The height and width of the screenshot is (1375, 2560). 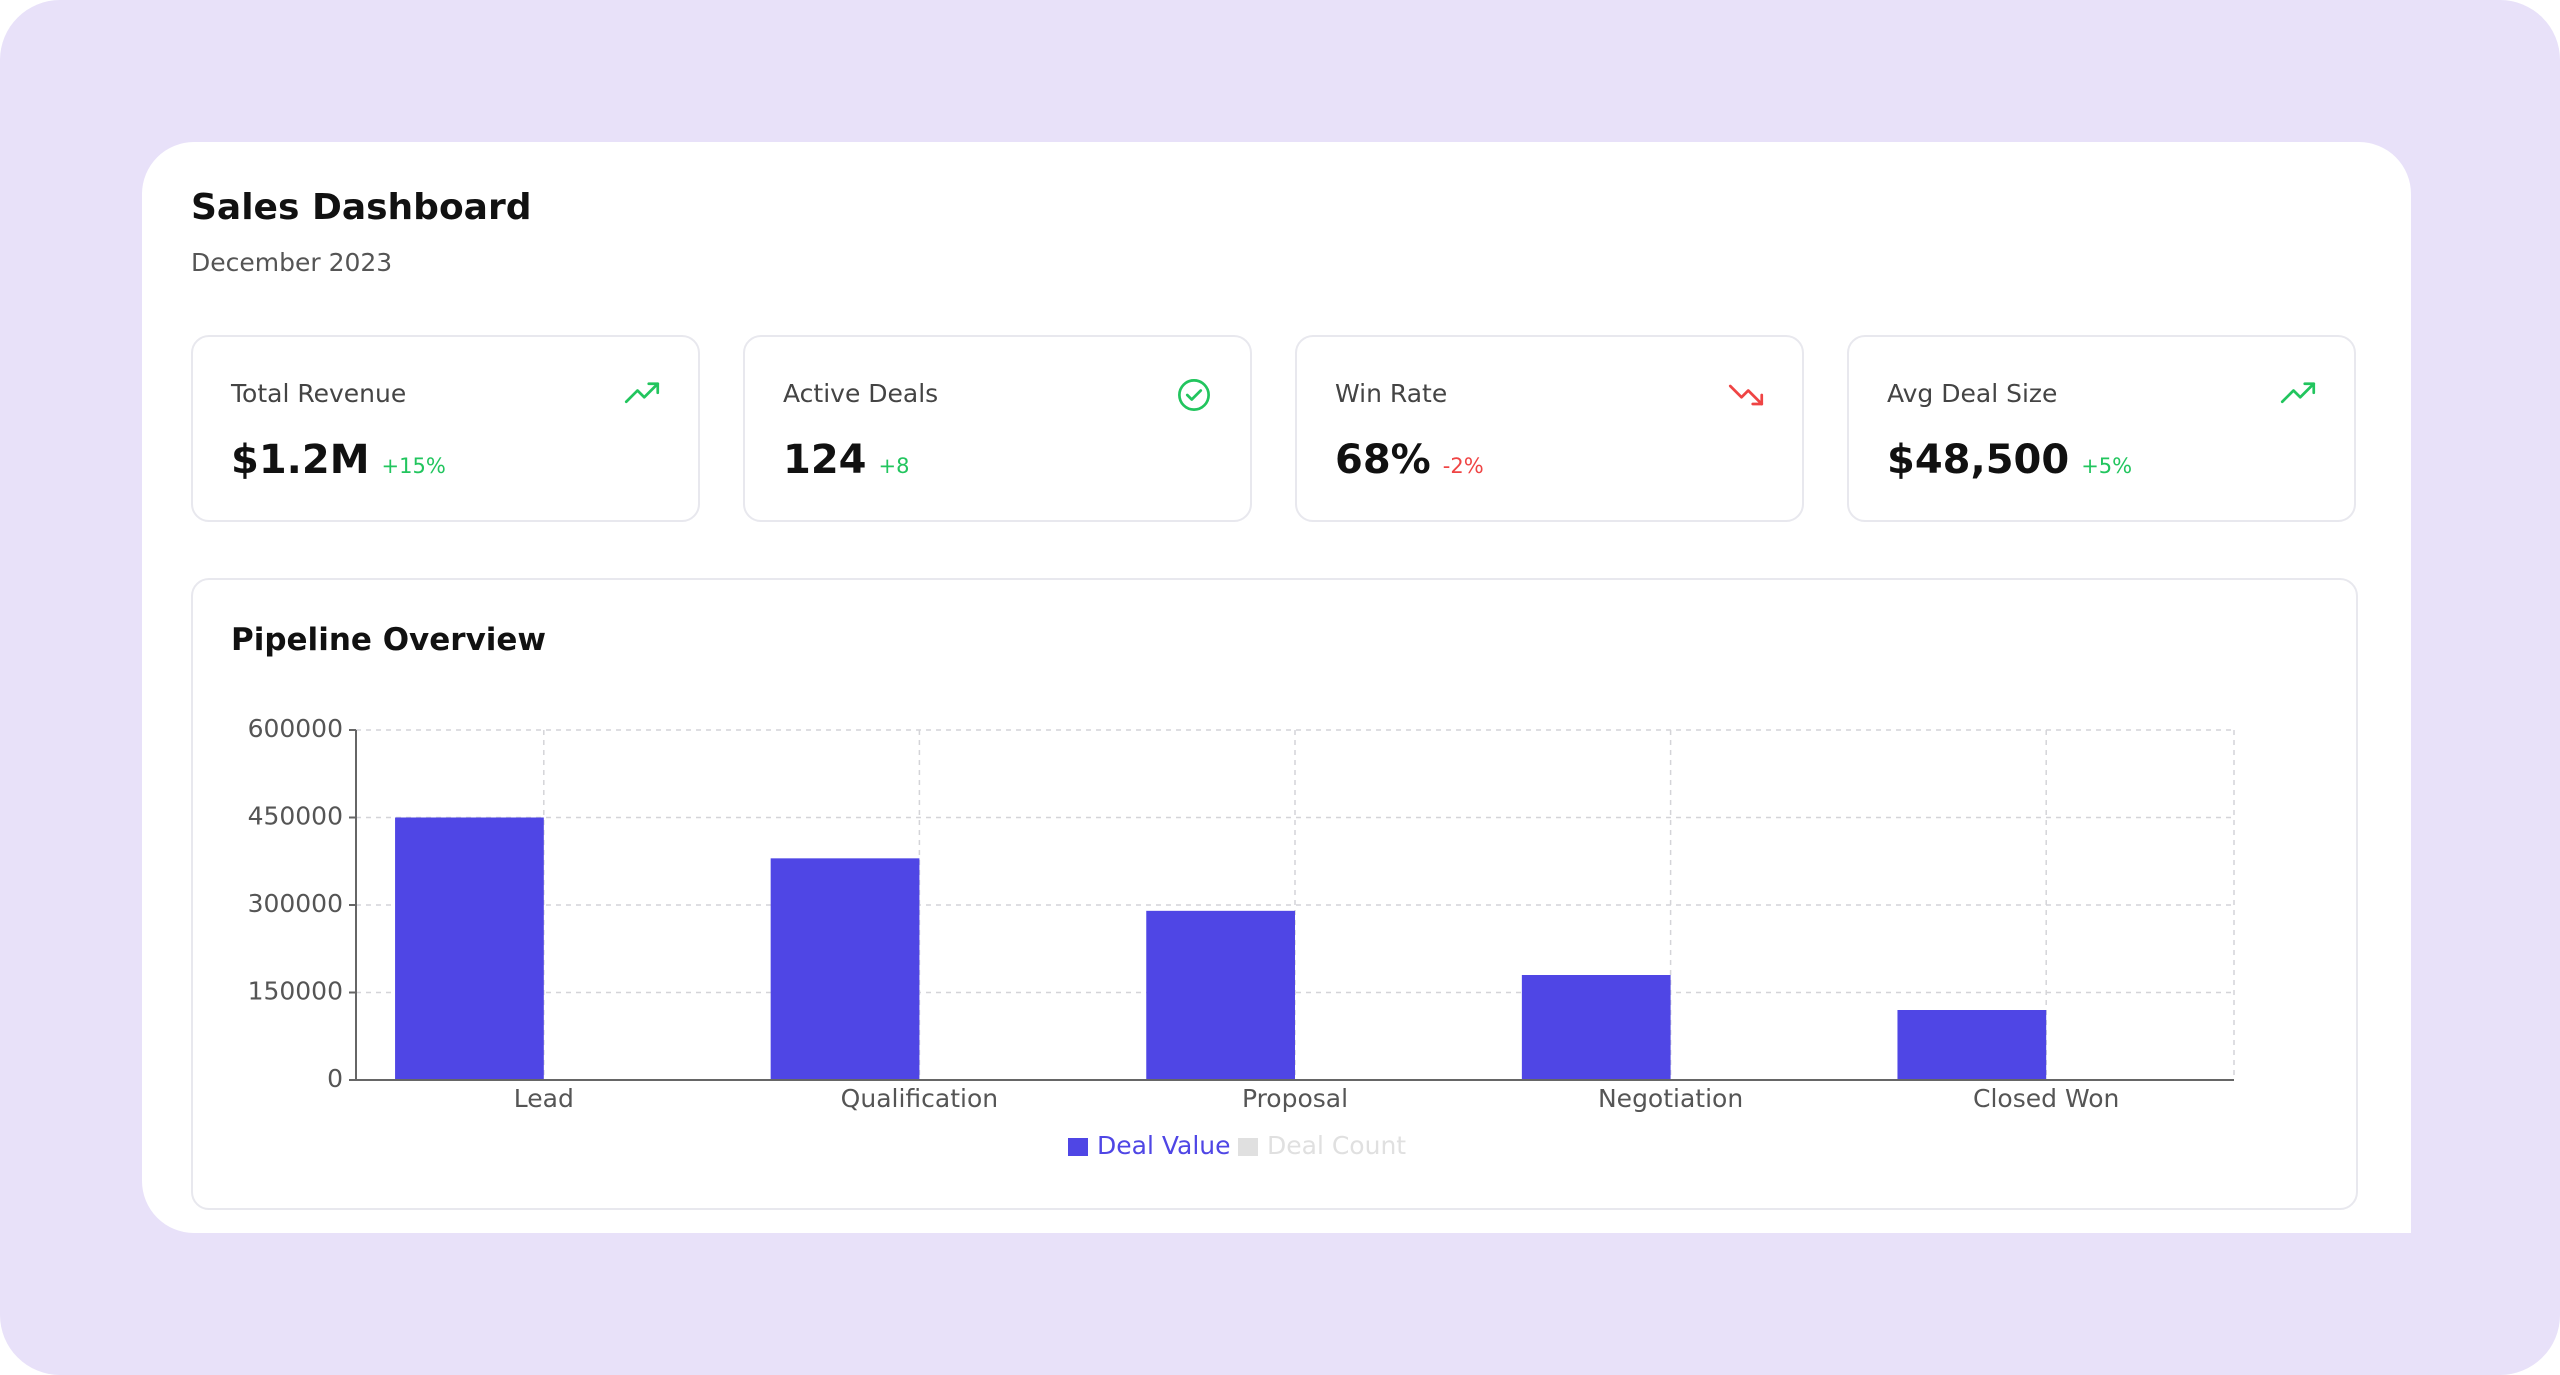 What do you see at coordinates (1164, 1145) in the screenshot?
I see `legend-label: Deal Value` at bounding box center [1164, 1145].